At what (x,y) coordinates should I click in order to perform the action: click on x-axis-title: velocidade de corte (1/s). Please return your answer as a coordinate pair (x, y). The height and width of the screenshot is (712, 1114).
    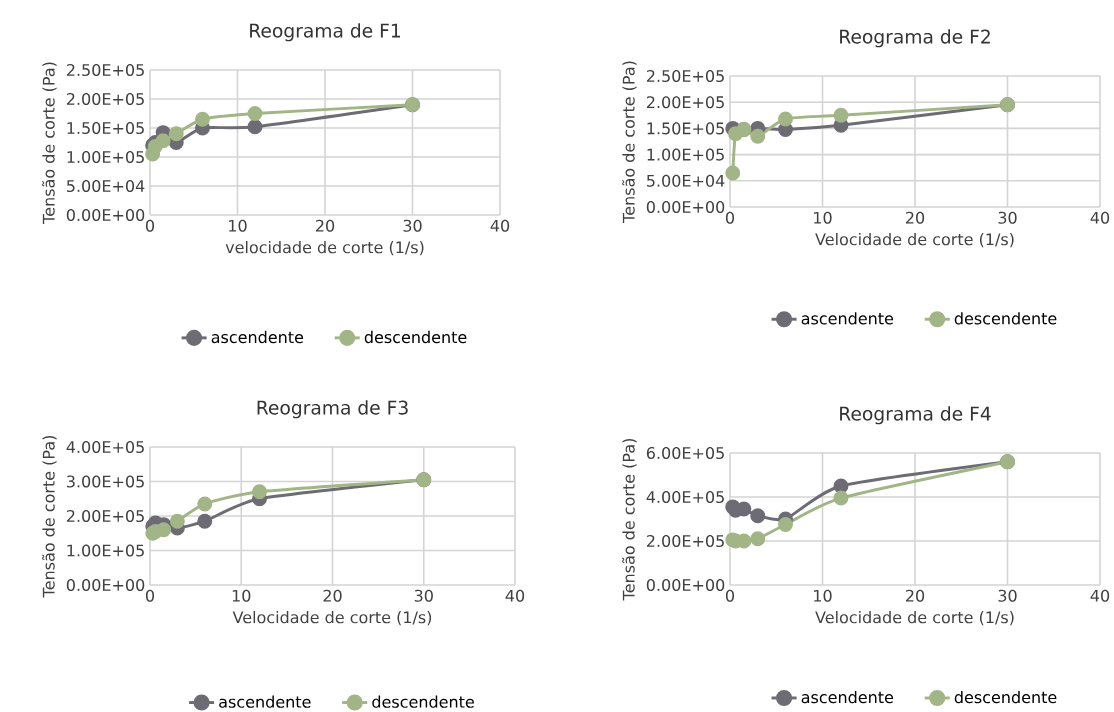
    Looking at the image, I should click on (324, 248).